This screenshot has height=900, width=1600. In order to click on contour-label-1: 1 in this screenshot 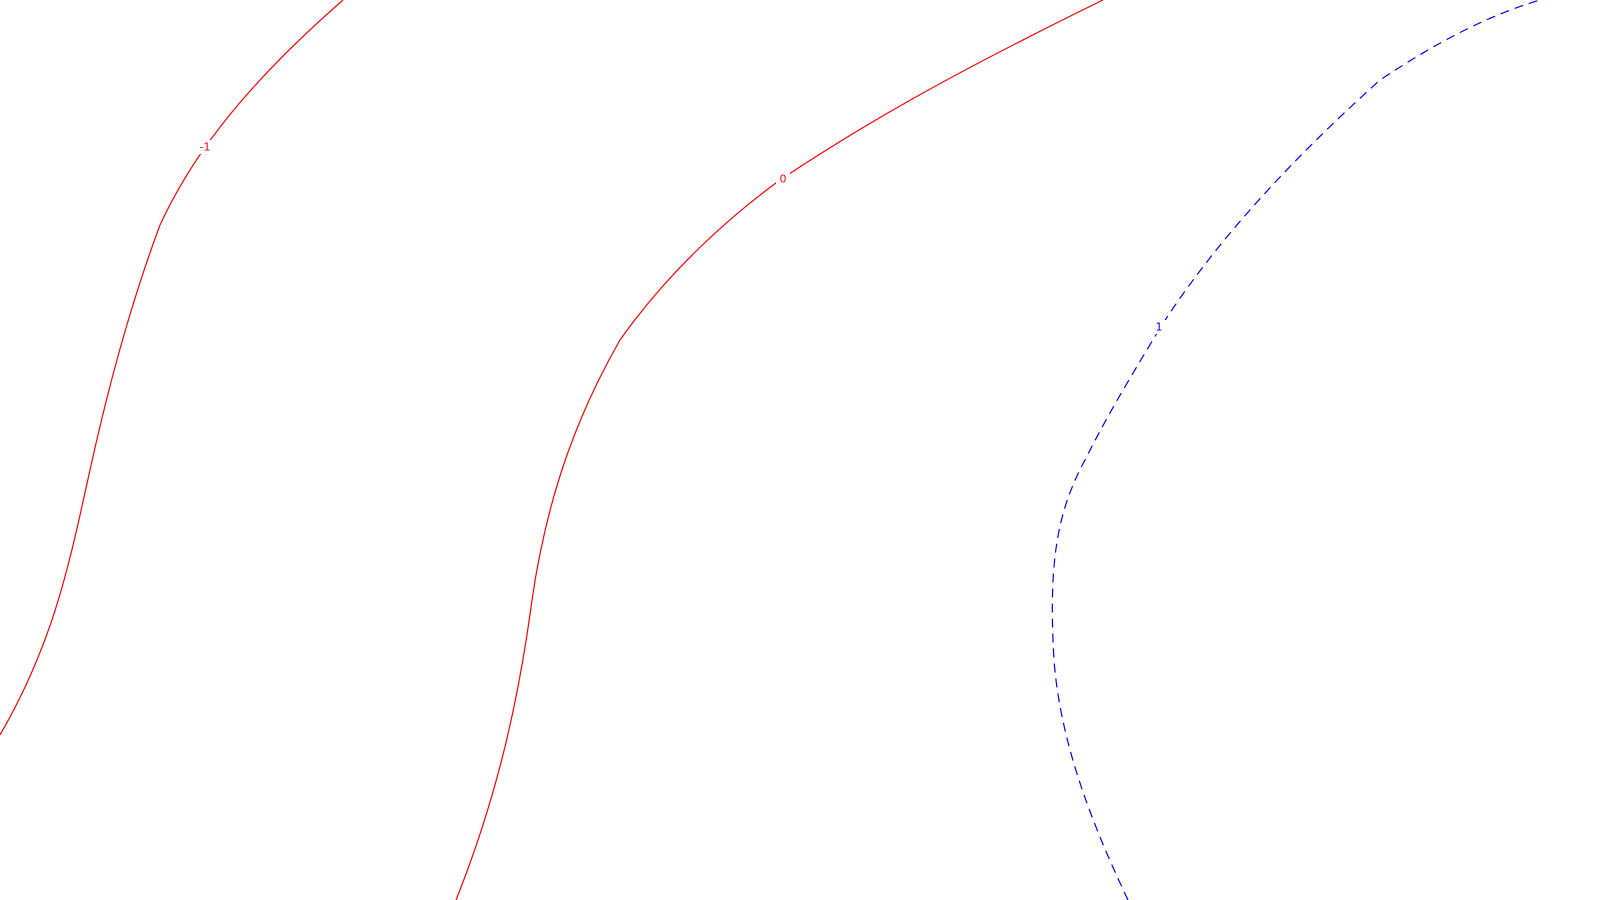, I will do `click(1159, 327)`.